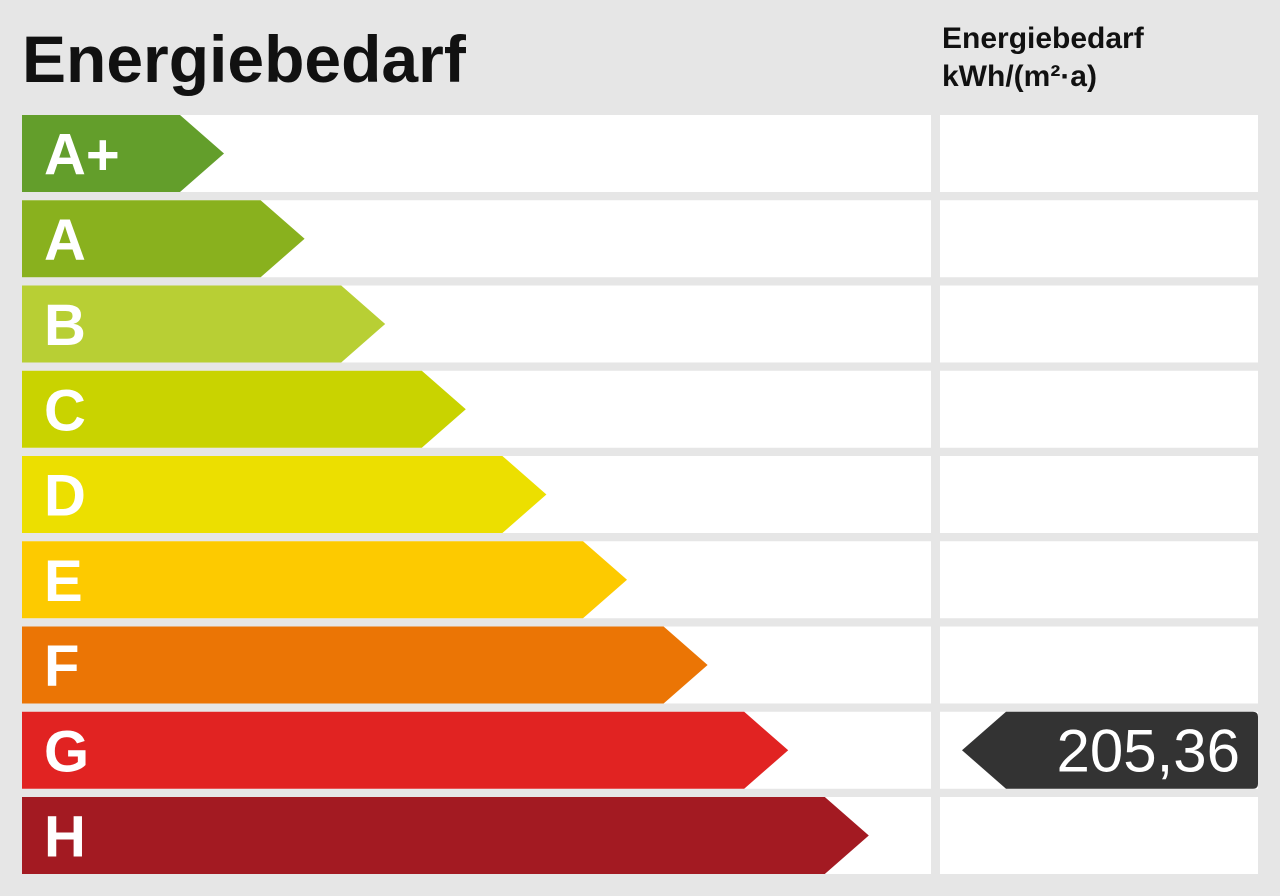  What do you see at coordinates (1019, 76) in the screenshot?
I see `value-column-header-line2: kWh/(m²·a)` at bounding box center [1019, 76].